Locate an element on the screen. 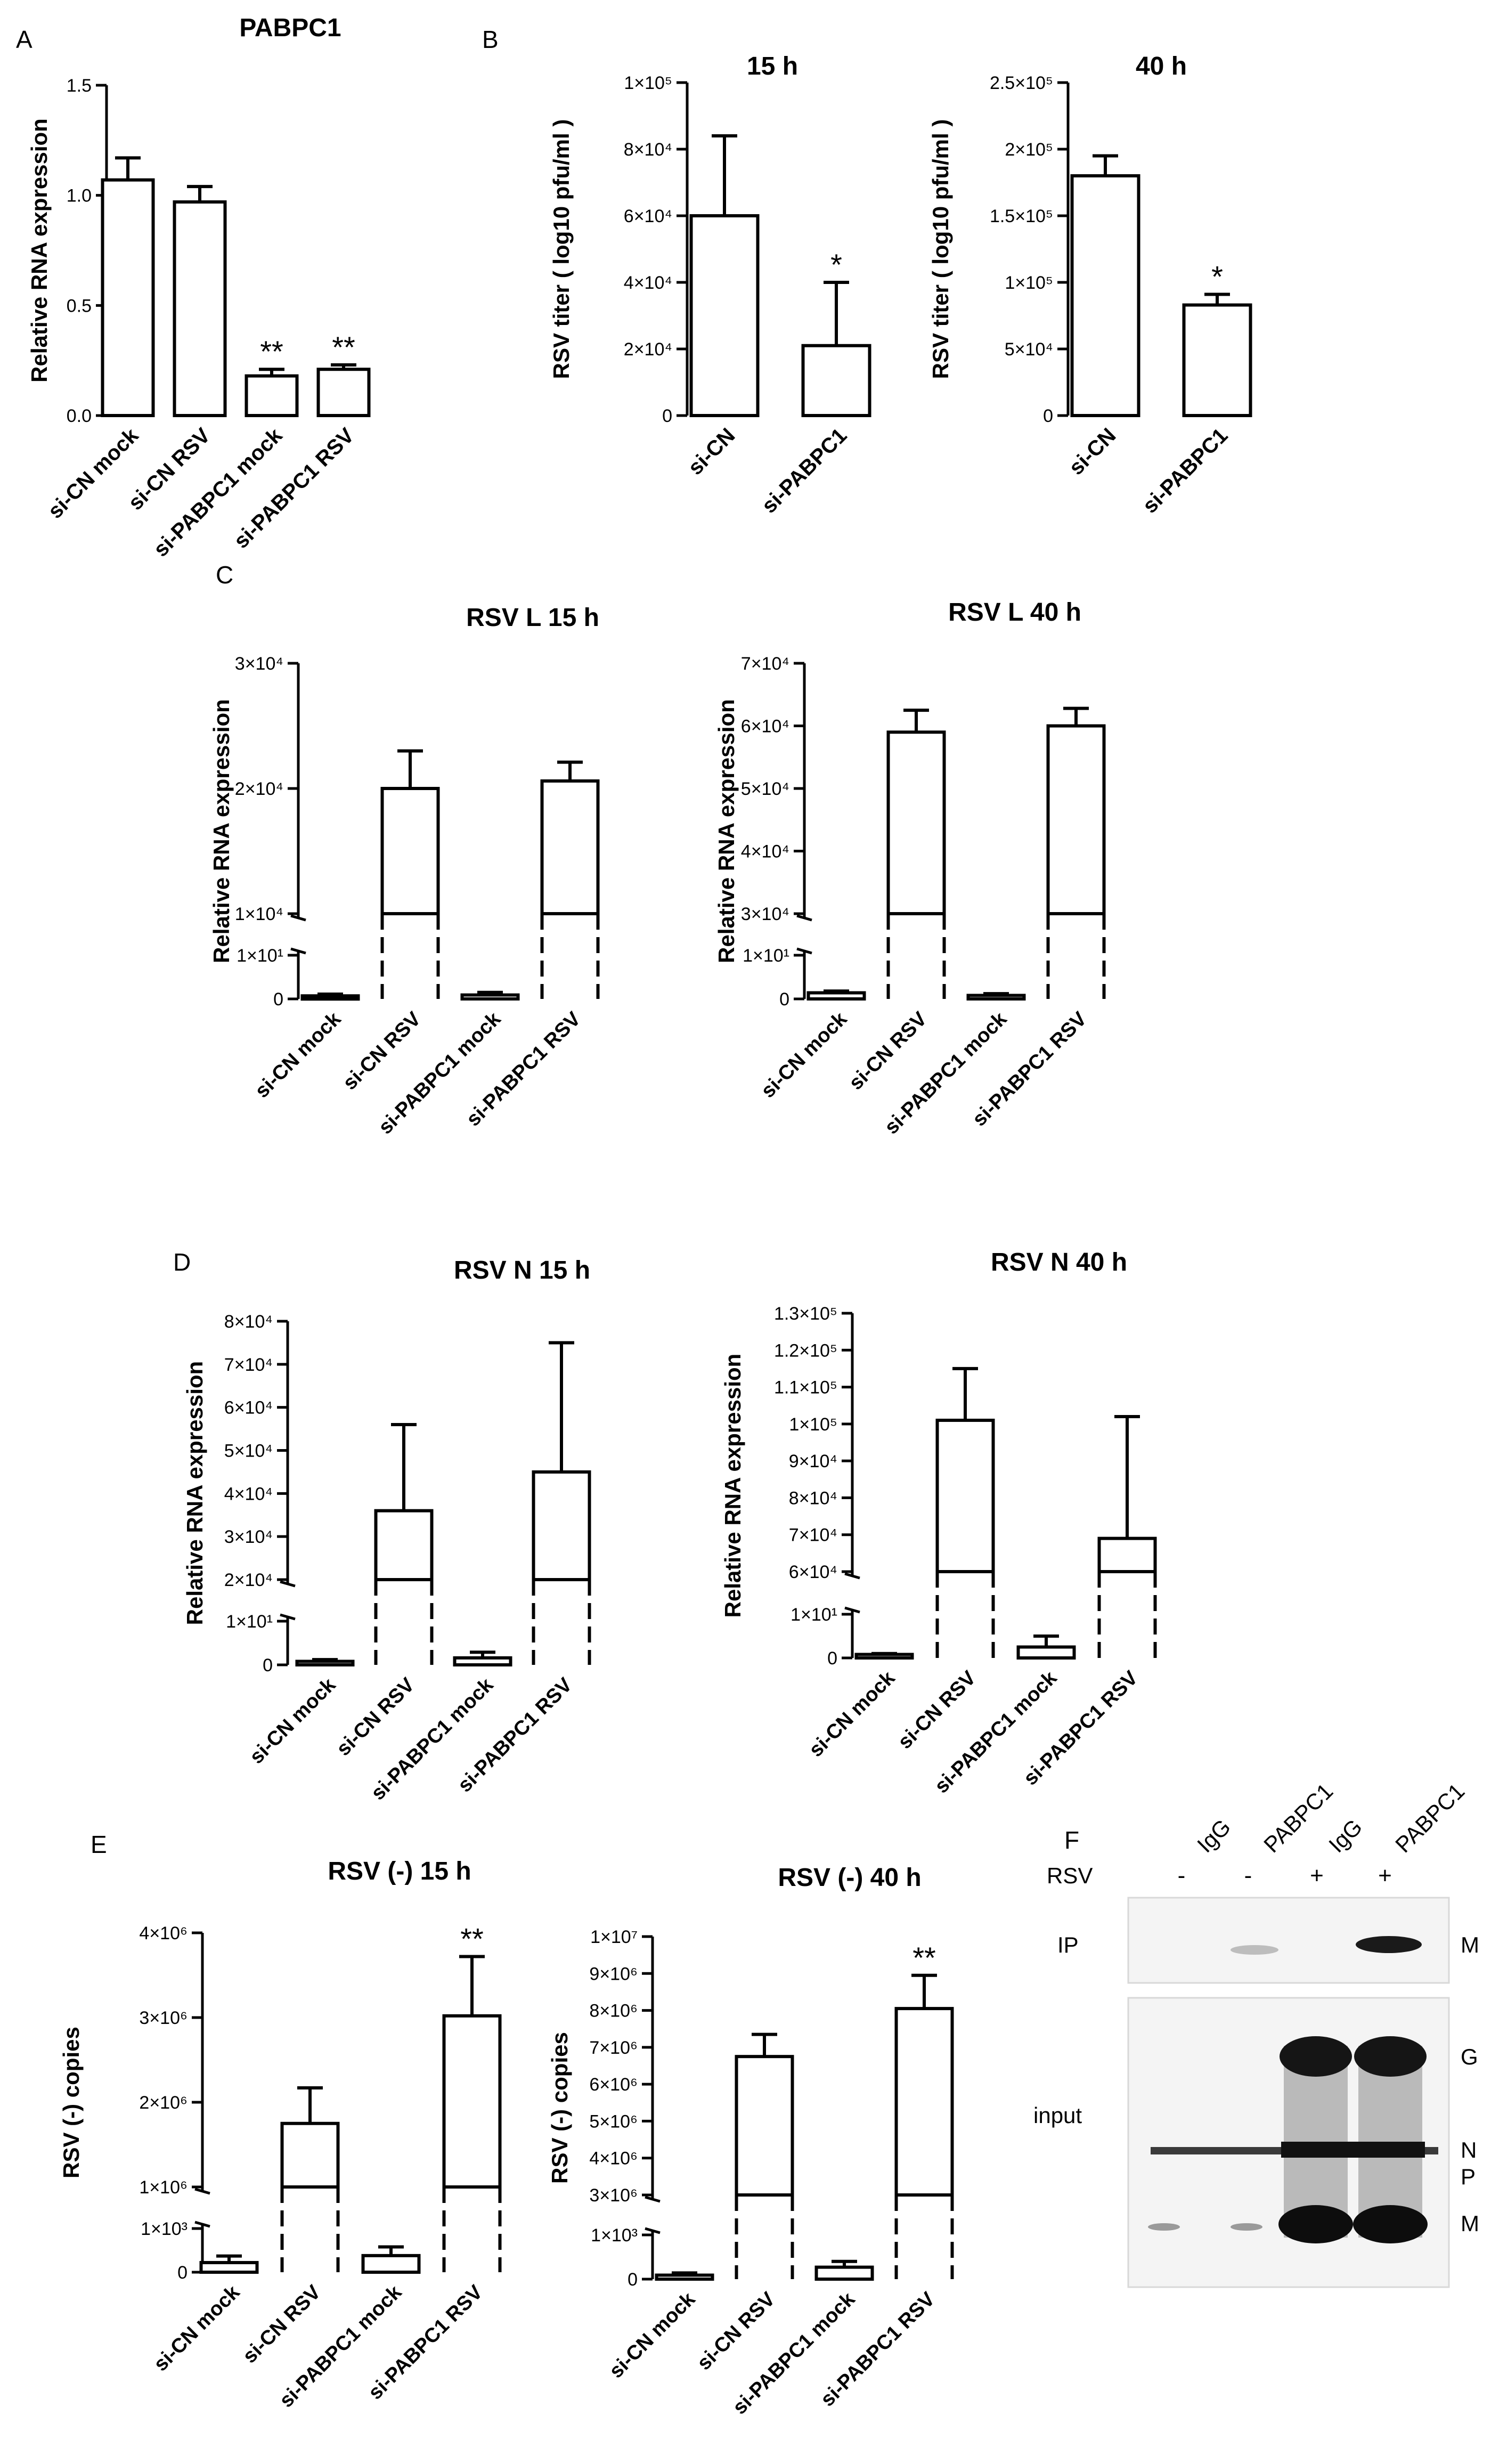 The image size is (1491, 2464). rsv-row-label: RSV is located at coordinates (1070, 1875).